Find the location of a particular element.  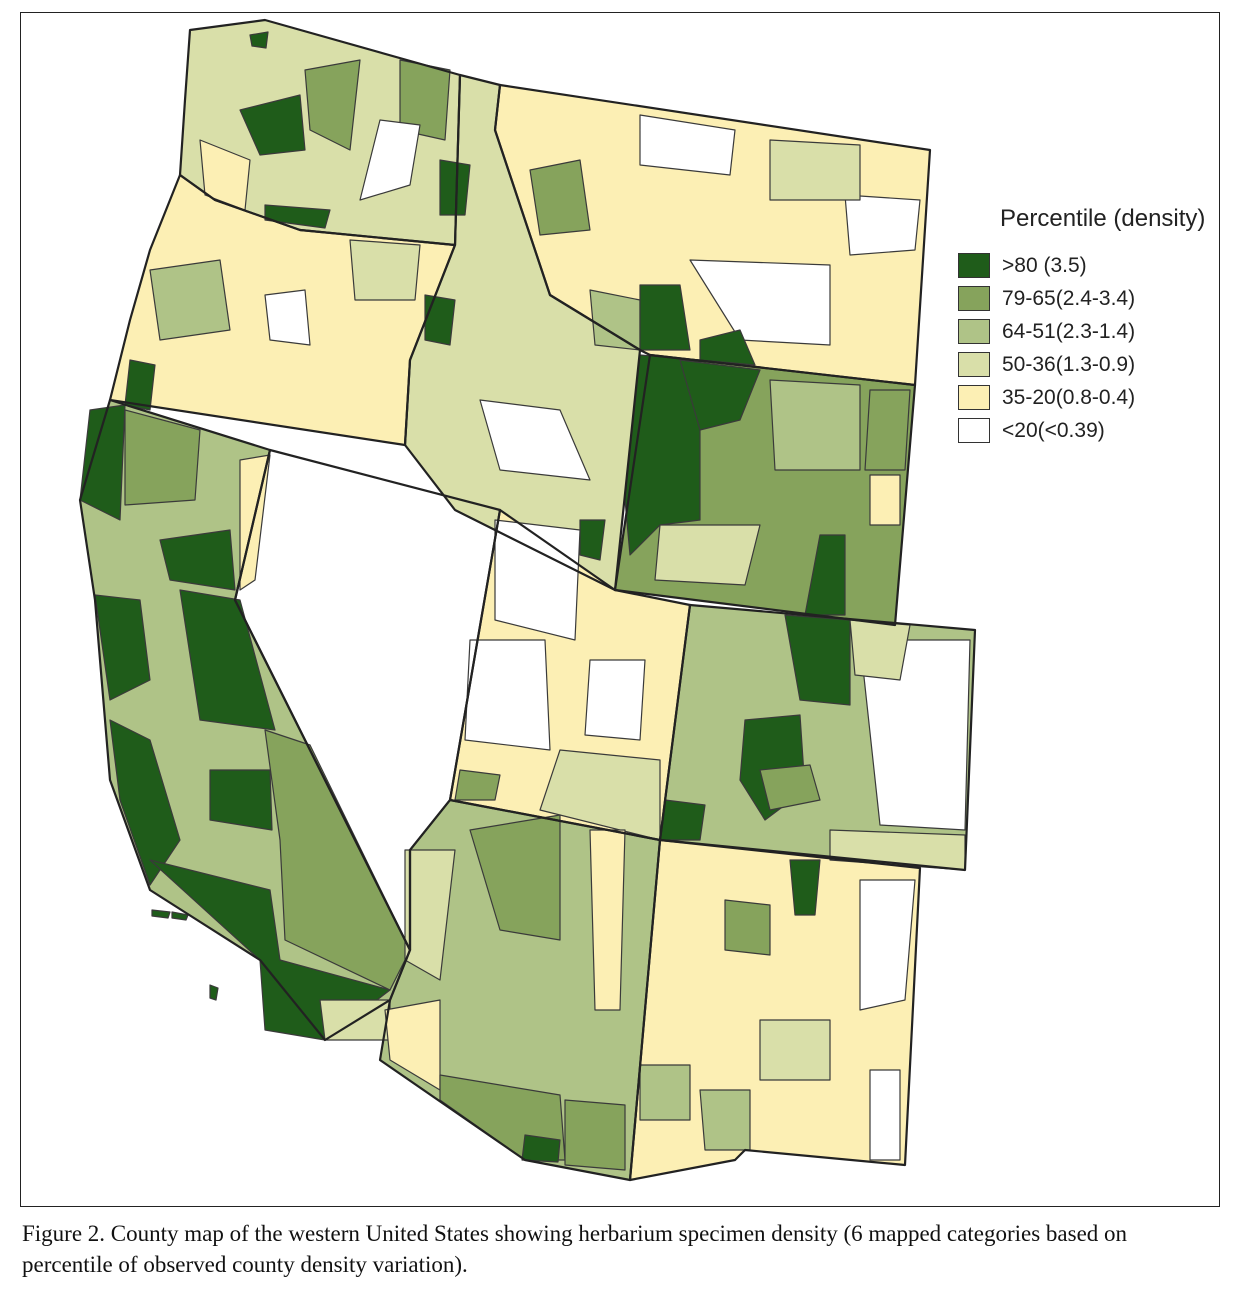

legend-item: 35-20(0.8-0.4) is located at coordinates (1081, 397).